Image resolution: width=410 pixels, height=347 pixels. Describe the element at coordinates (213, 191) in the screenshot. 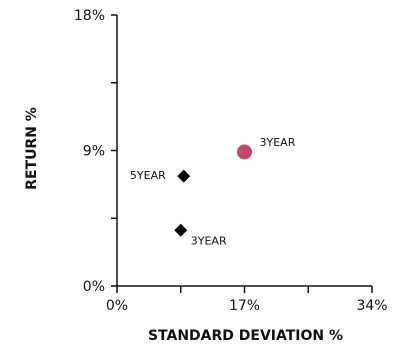

I see `data-points: 3YEAR 5YEAR 3YEAR` at that location.